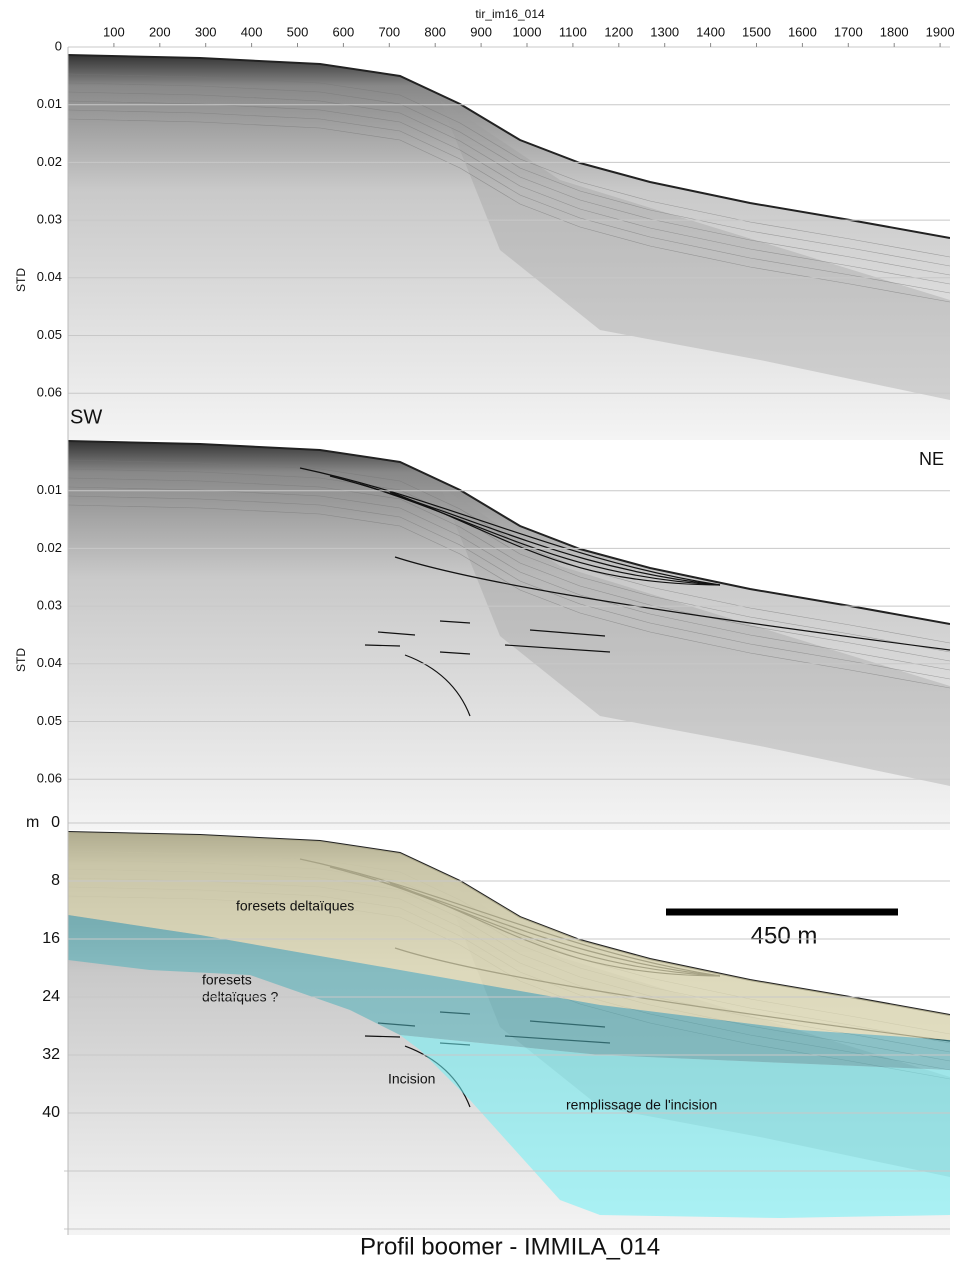 This screenshot has height=1261, width=963. I want to click on x-tick-label: 1200, so click(618, 31).